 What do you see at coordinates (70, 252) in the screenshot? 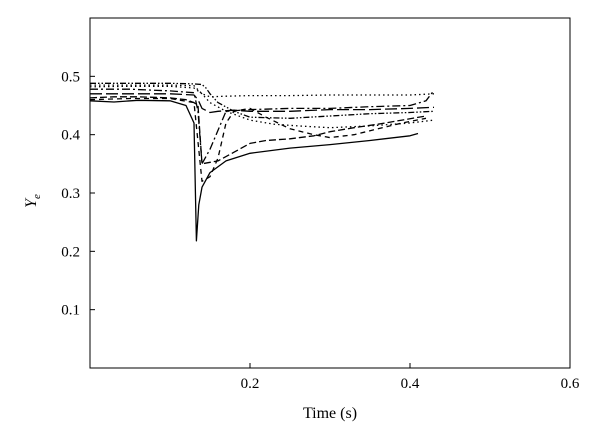
I see `y-tick-label: 0.2` at bounding box center [70, 252].